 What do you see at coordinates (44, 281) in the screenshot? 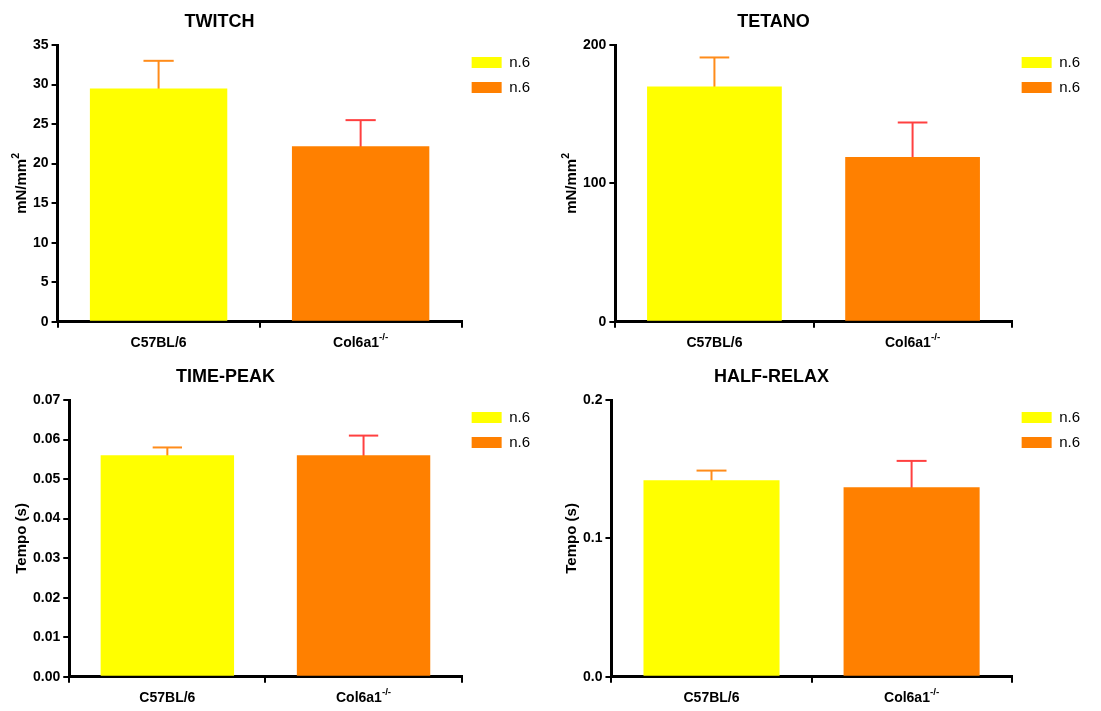
I see `y-tick-label: 5` at bounding box center [44, 281].